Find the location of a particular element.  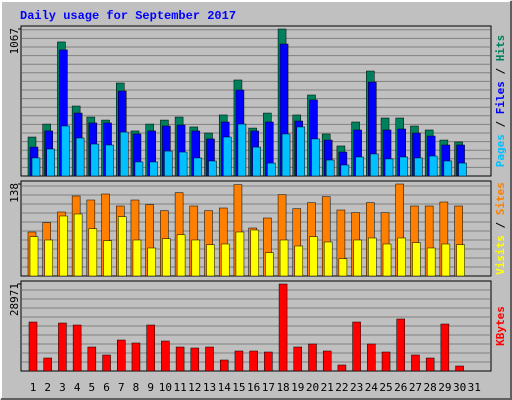

x-tick-label: 23 is located at coordinates (356, 387).